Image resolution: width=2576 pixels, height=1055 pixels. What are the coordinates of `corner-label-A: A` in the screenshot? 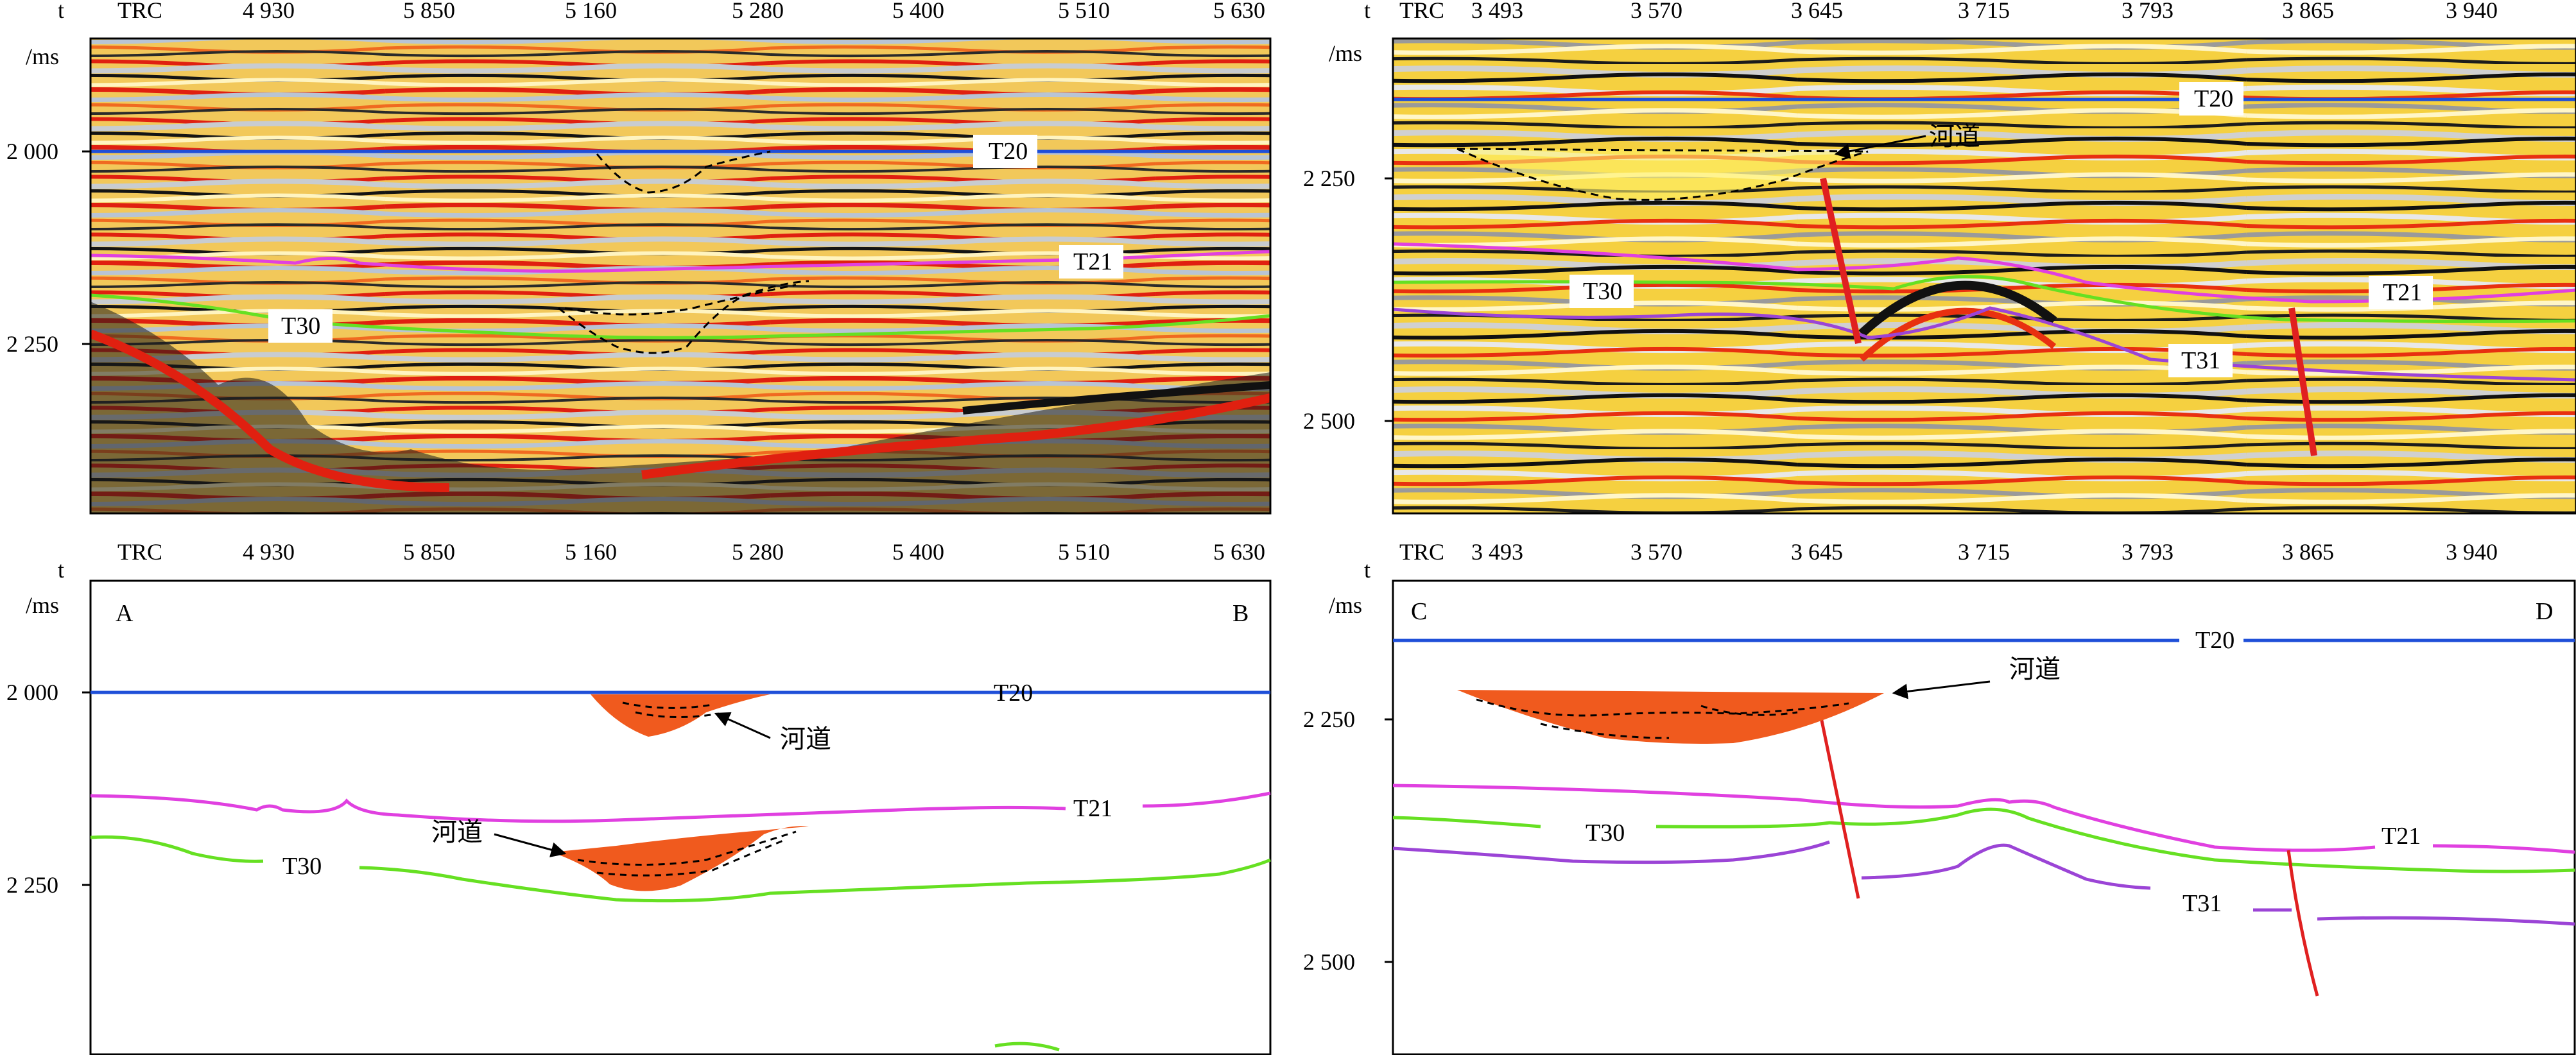 It's located at (125, 613).